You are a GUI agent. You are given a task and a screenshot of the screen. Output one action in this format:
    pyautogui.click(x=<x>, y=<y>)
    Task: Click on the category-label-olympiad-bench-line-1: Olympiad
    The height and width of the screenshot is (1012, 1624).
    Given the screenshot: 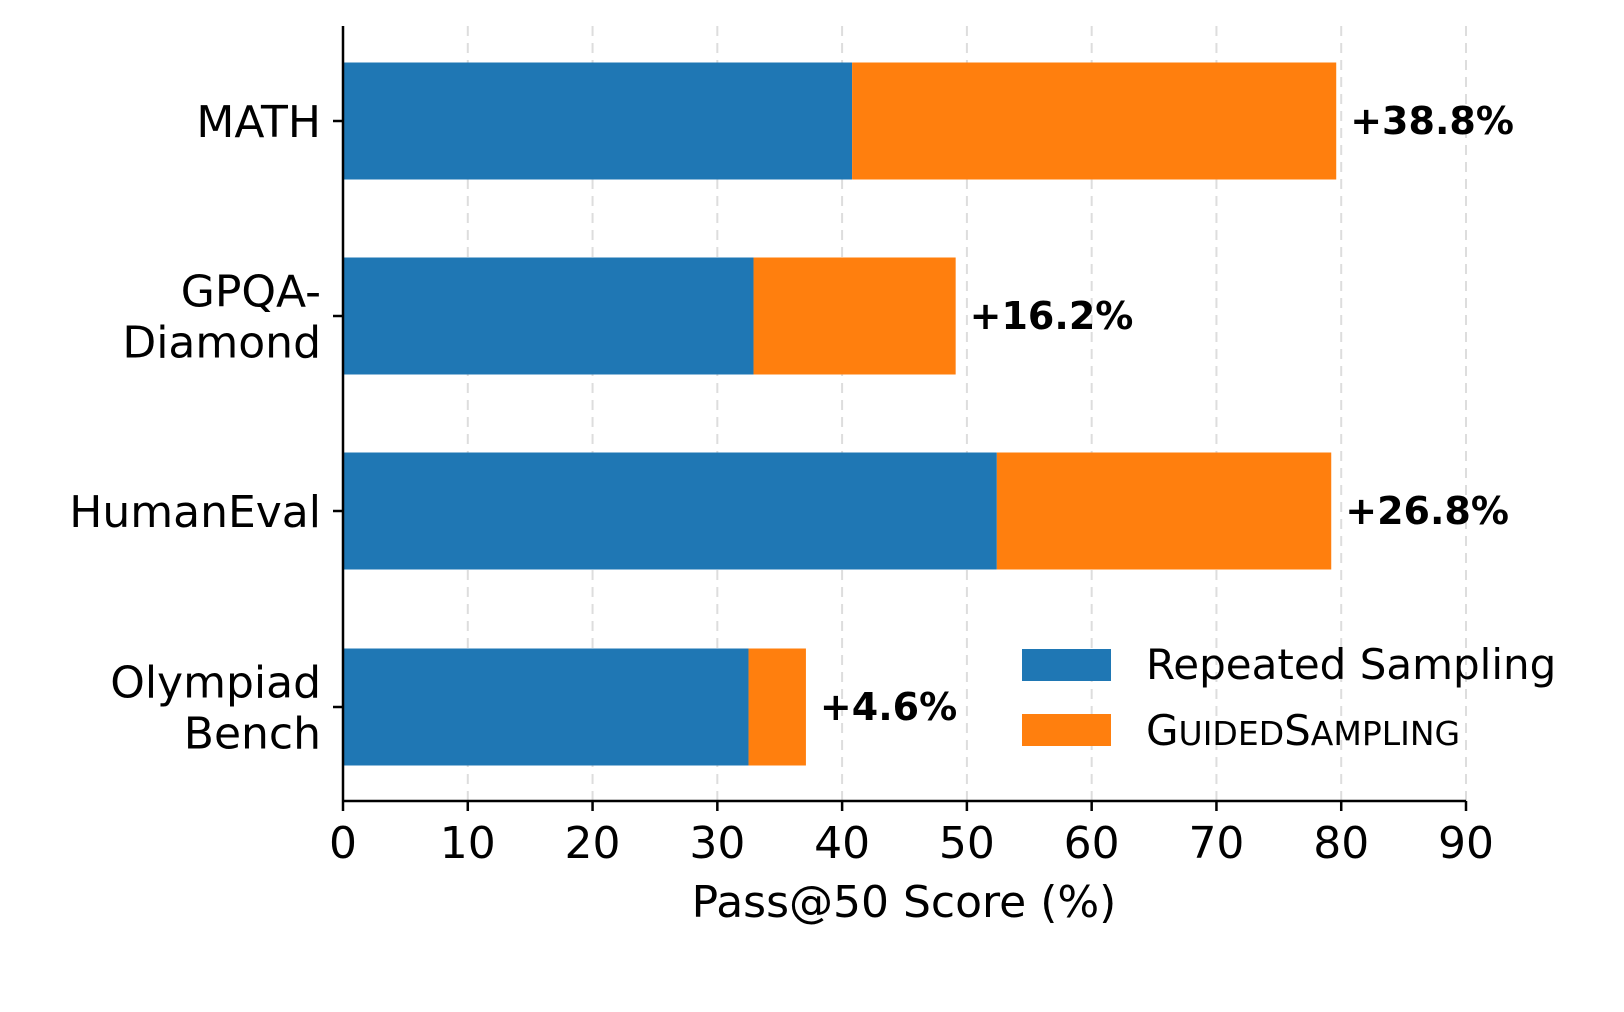 What is the action you would take?
    pyautogui.click(x=215, y=683)
    